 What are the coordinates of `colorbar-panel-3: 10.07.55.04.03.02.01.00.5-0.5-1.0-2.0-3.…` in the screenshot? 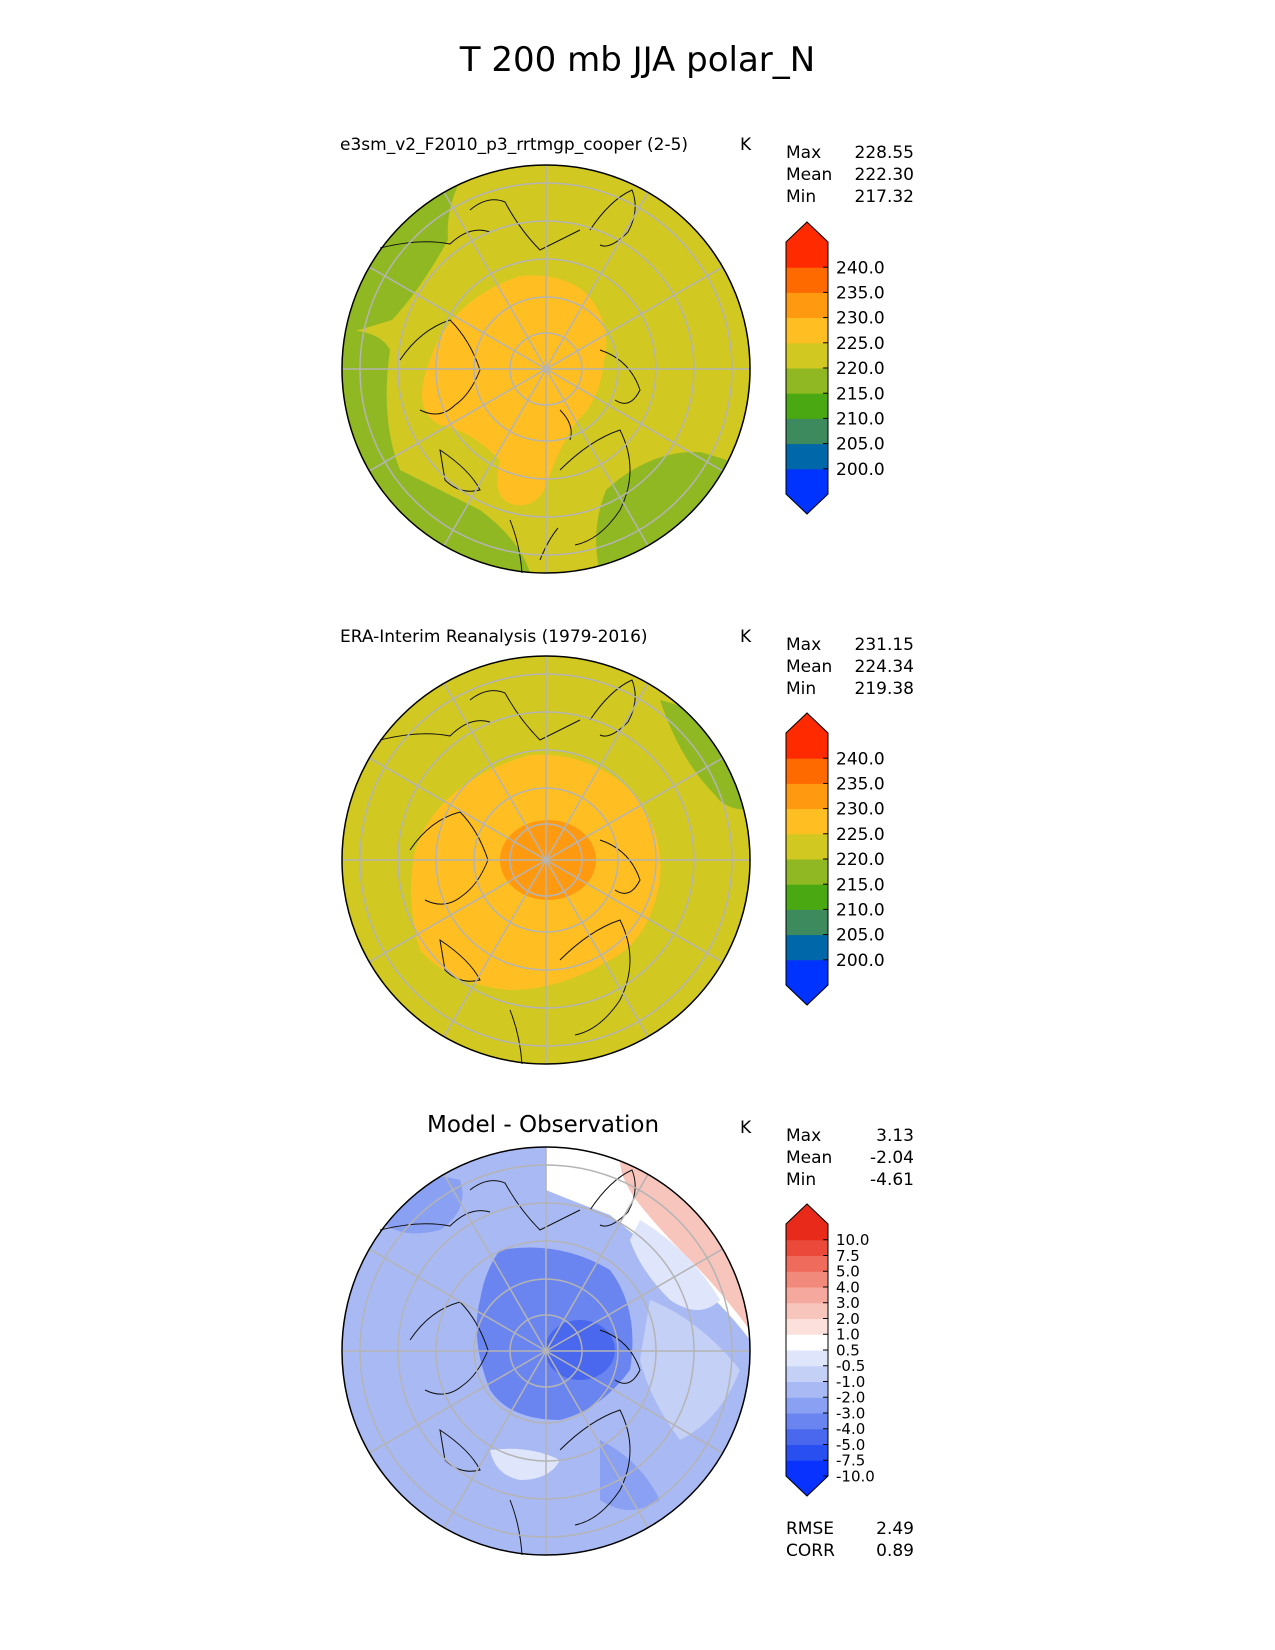 It's located at (830, 1350).